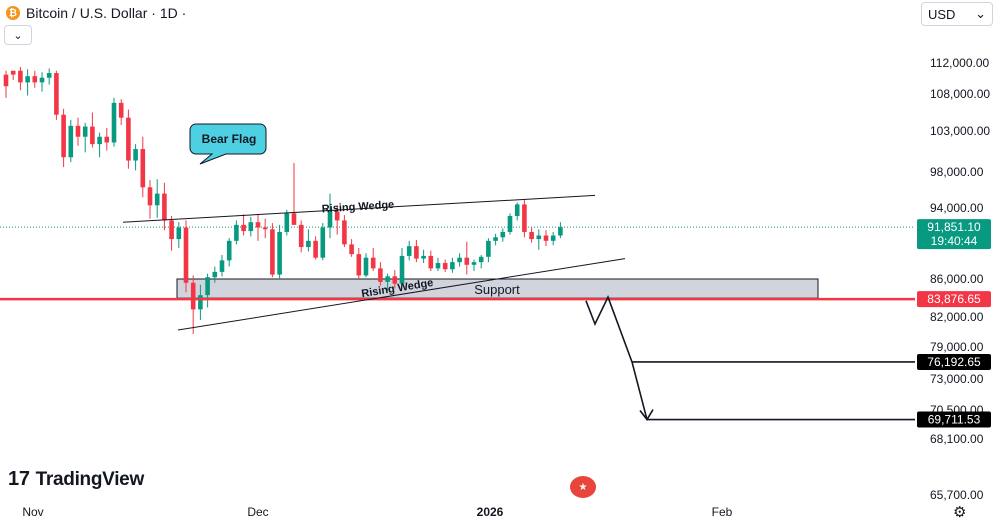 This screenshot has height=521, width=1000. Describe the element at coordinates (229, 139) in the screenshot. I see `bear-flag-label: Bear Flag` at that location.